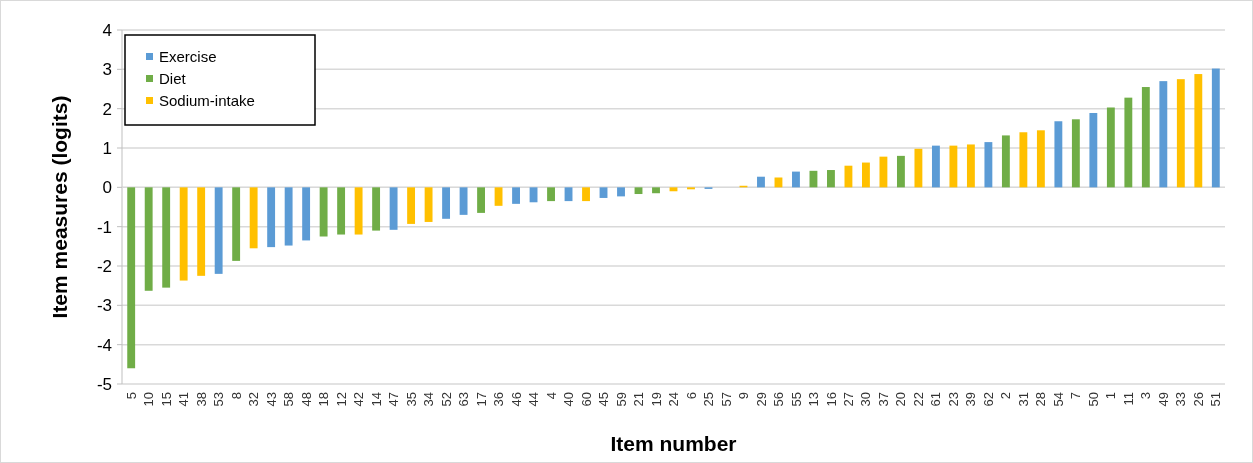 The height and width of the screenshot is (463, 1253). What do you see at coordinates (1058, 399) in the screenshot?
I see `x-tick-label: 54` at bounding box center [1058, 399].